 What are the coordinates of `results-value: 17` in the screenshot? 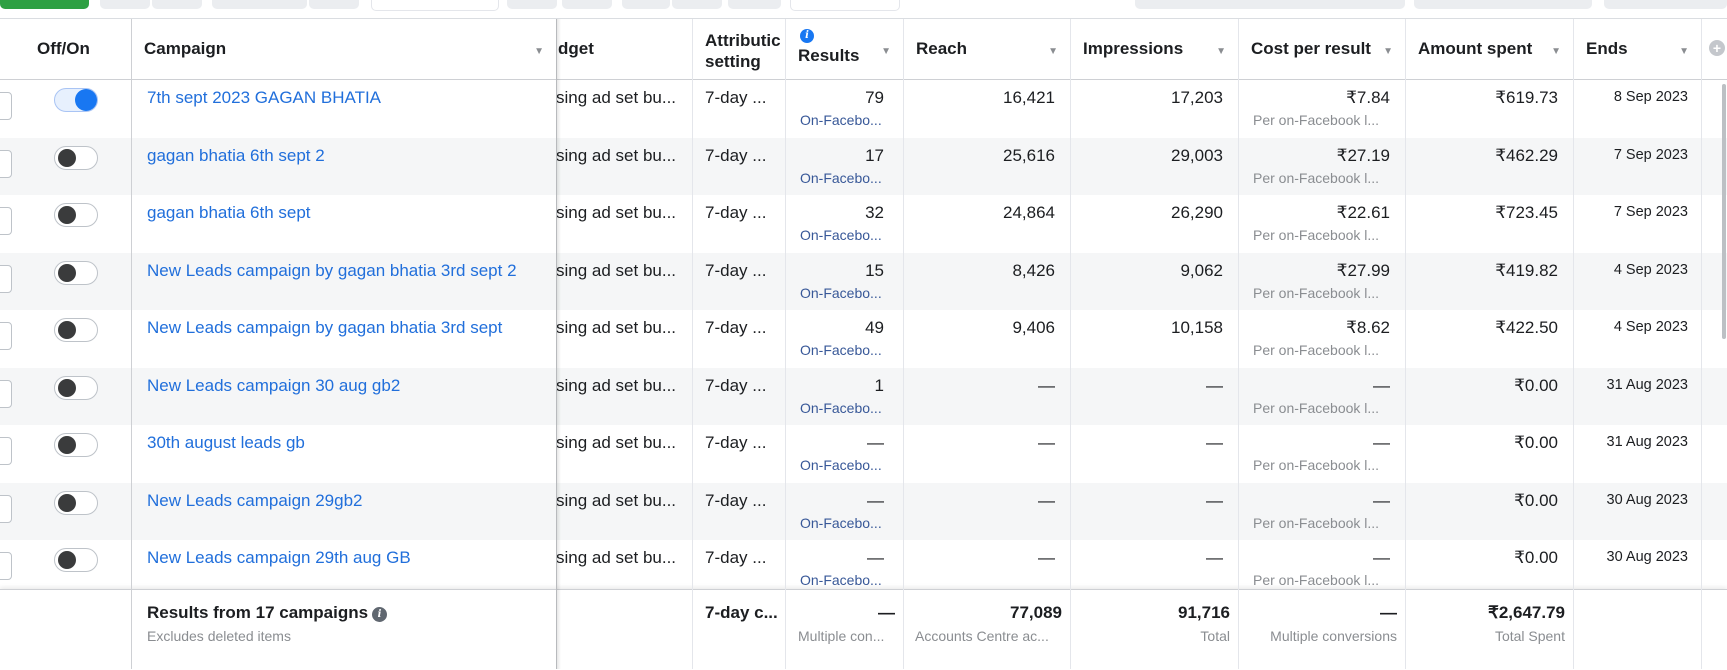 It's located at (874, 155).